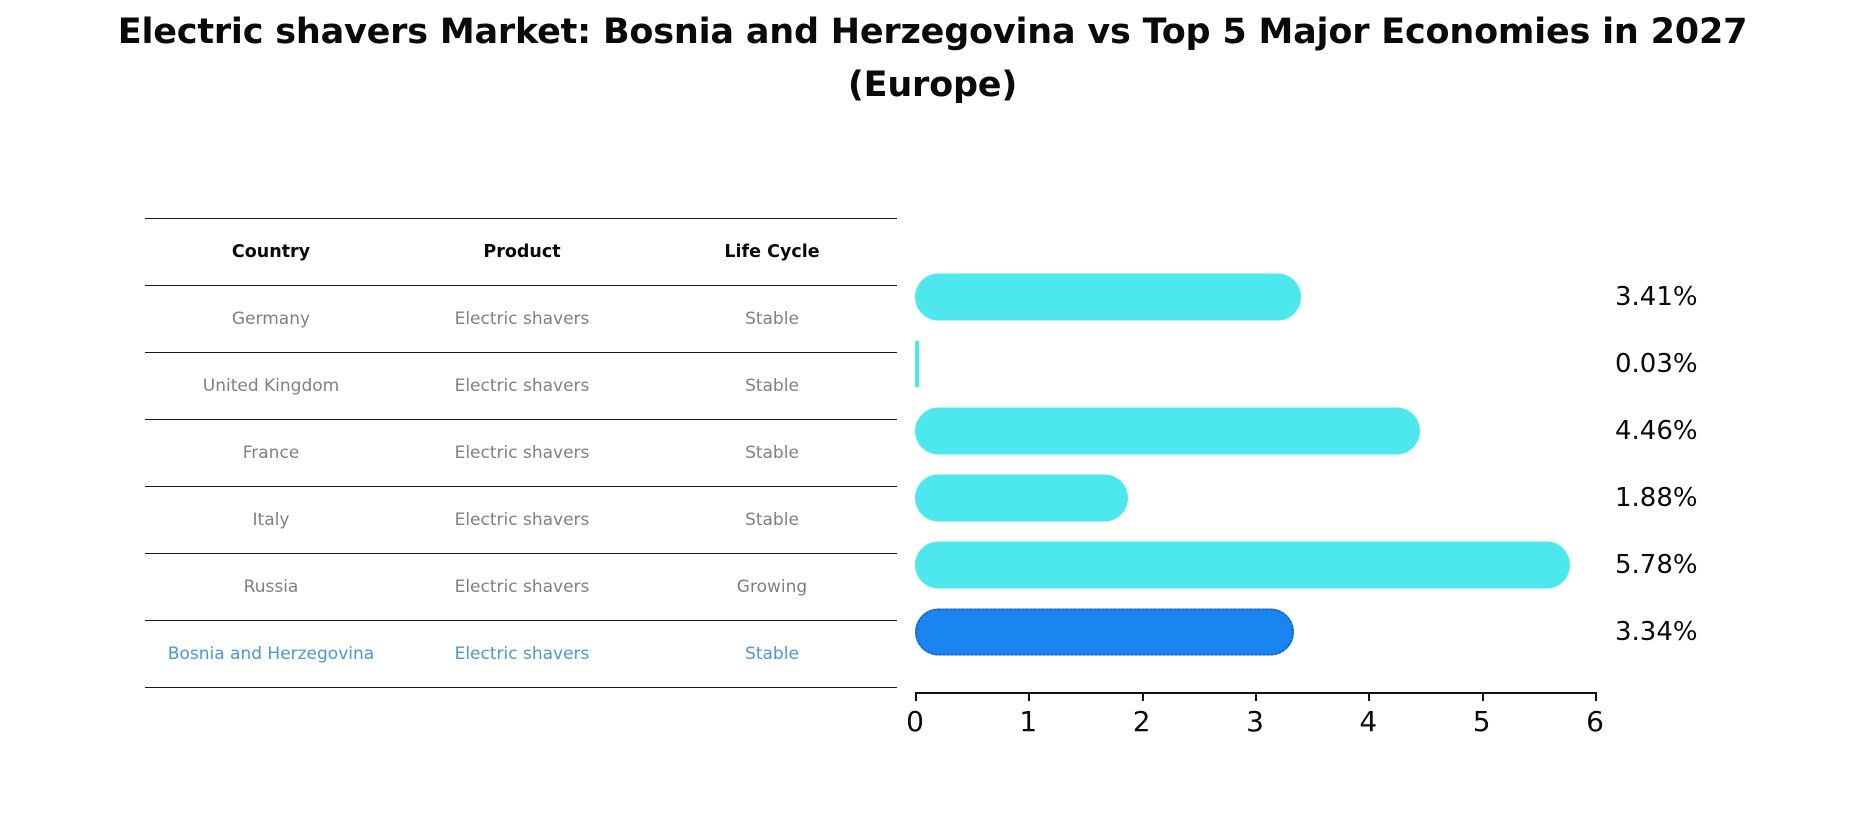 The height and width of the screenshot is (823, 1865). What do you see at coordinates (1306, 631) in the screenshot?
I see `bar-row: 3.34%` at bounding box center [1306, 631].